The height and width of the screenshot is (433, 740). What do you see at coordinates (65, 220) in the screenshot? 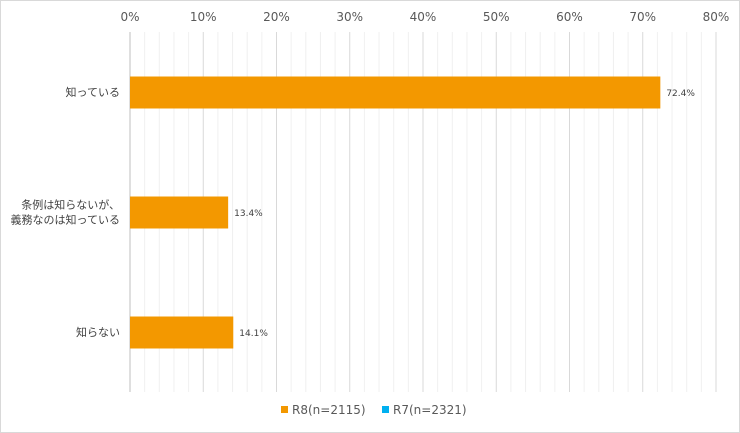
I see `category-label: 義務なのは知っている` at bounding box center [65, 220].